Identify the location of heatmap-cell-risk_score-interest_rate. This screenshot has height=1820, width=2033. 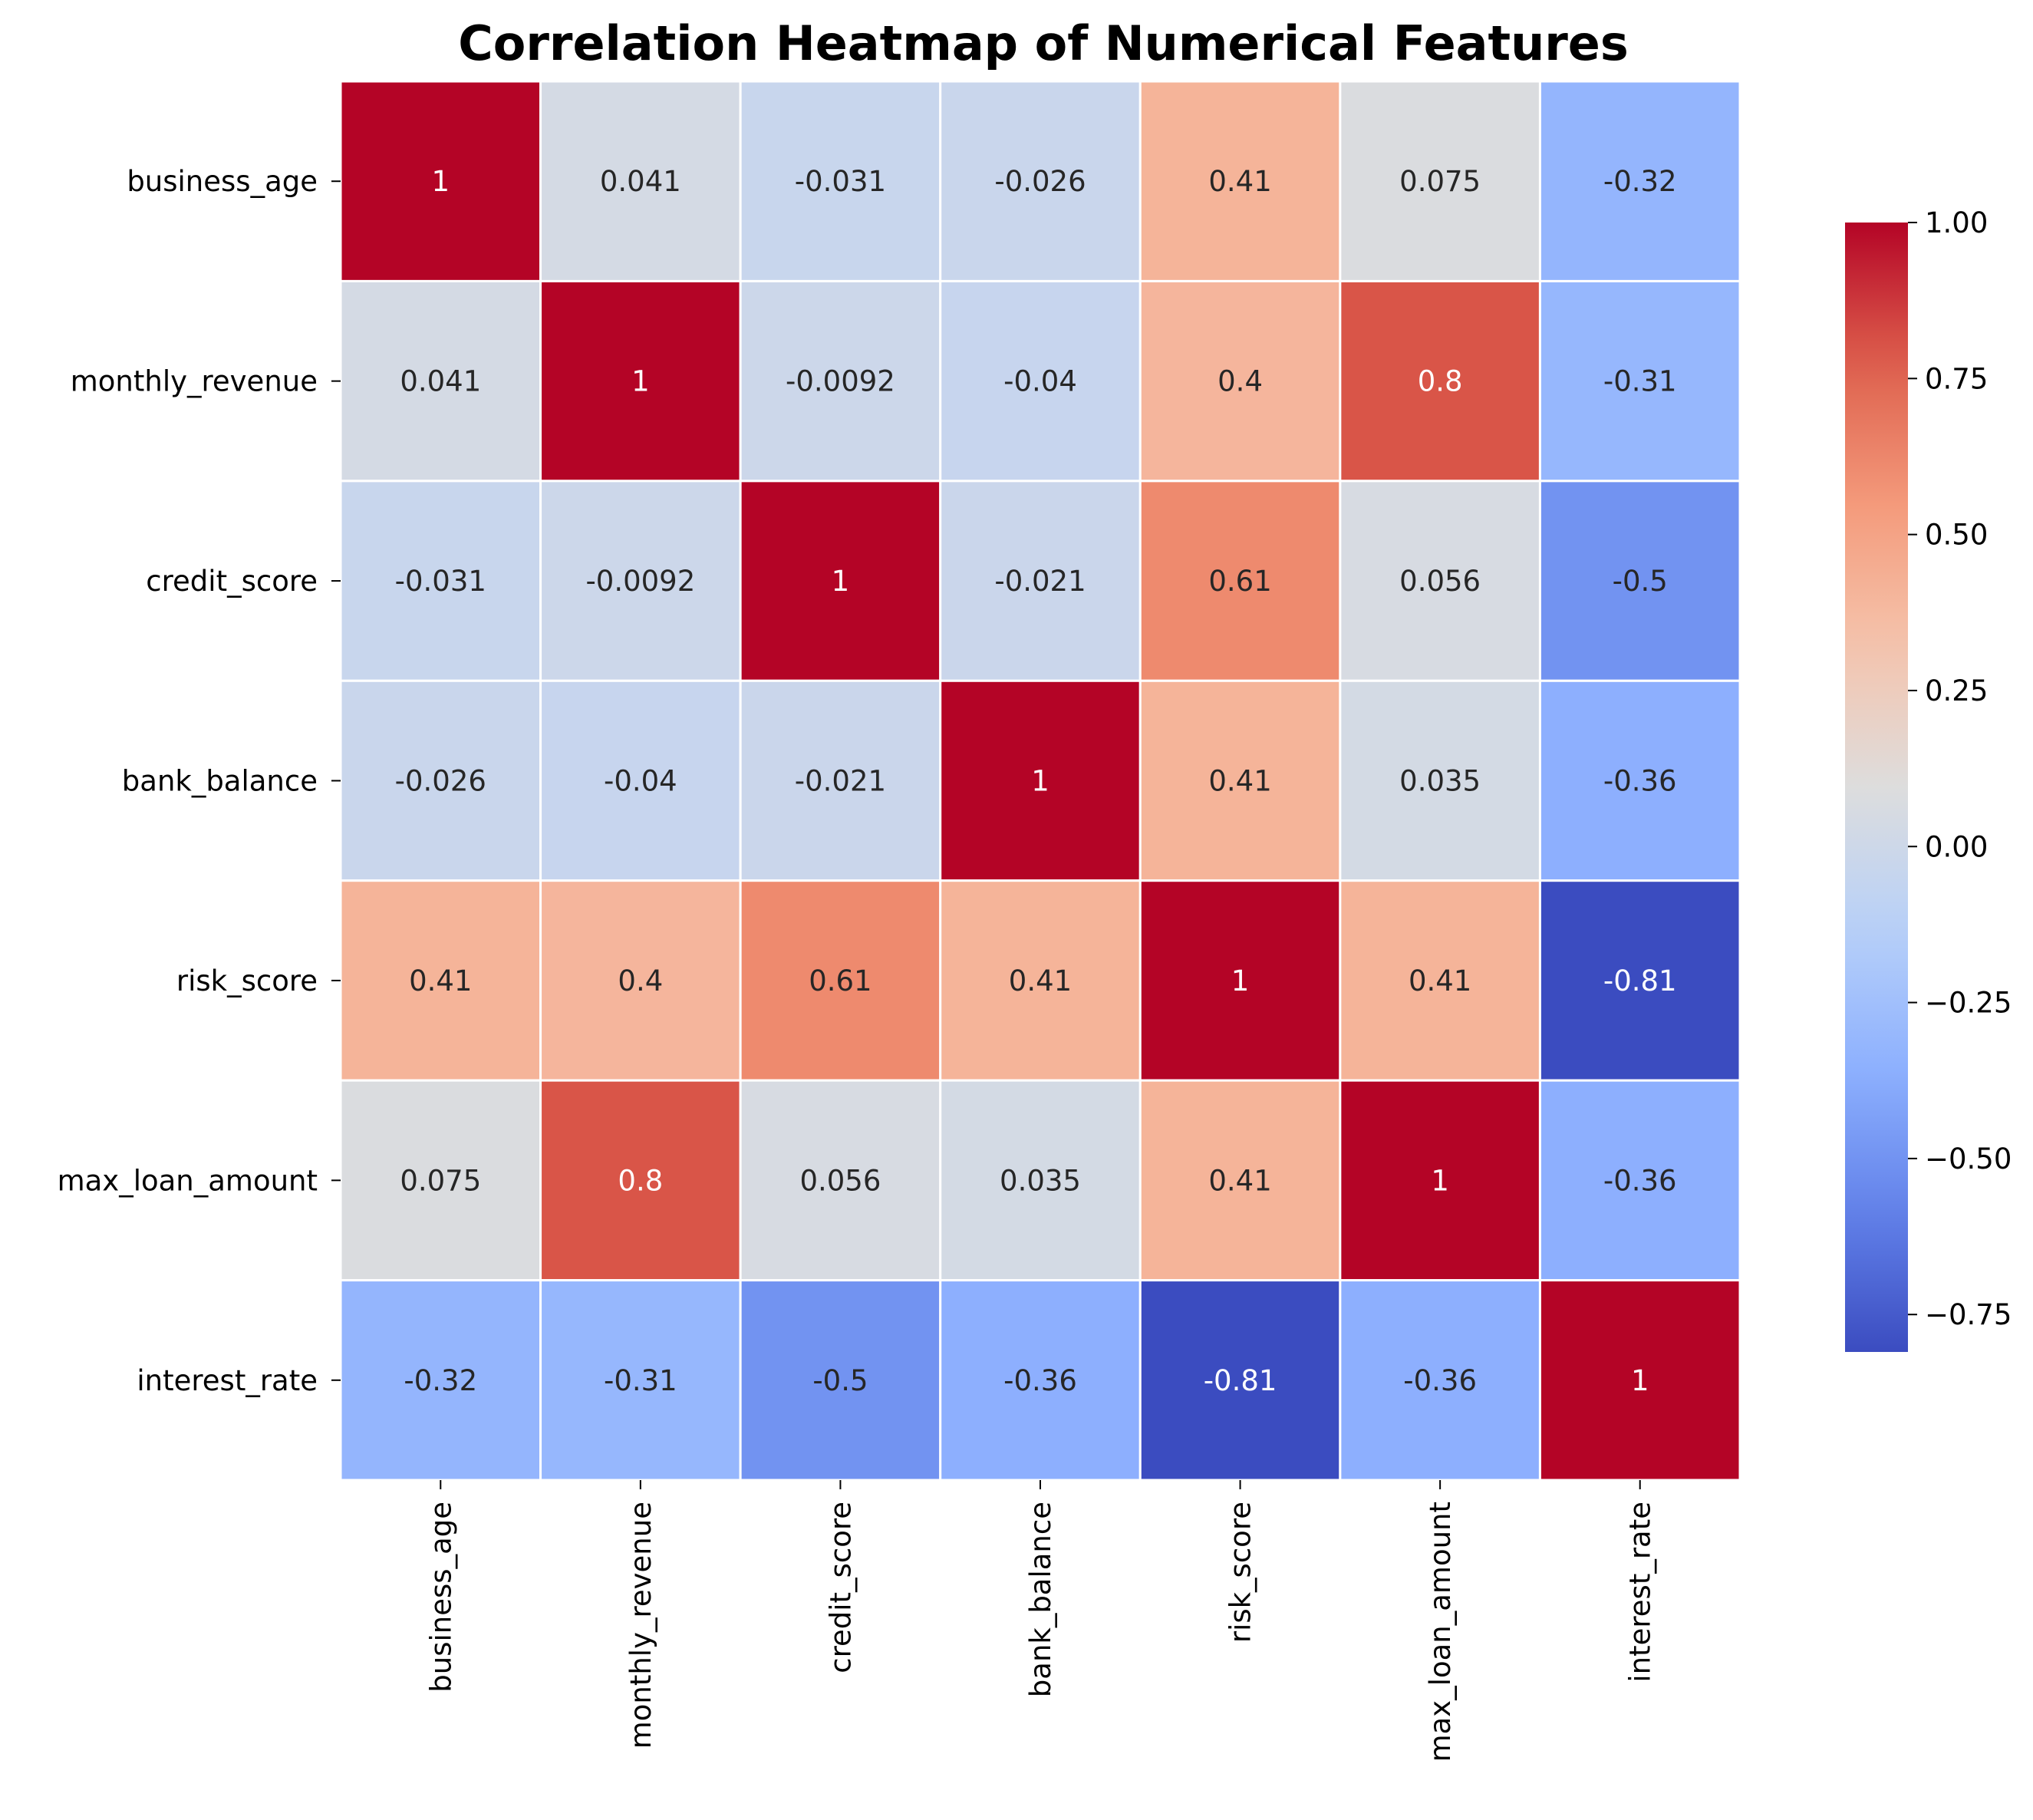
(1639, 981).